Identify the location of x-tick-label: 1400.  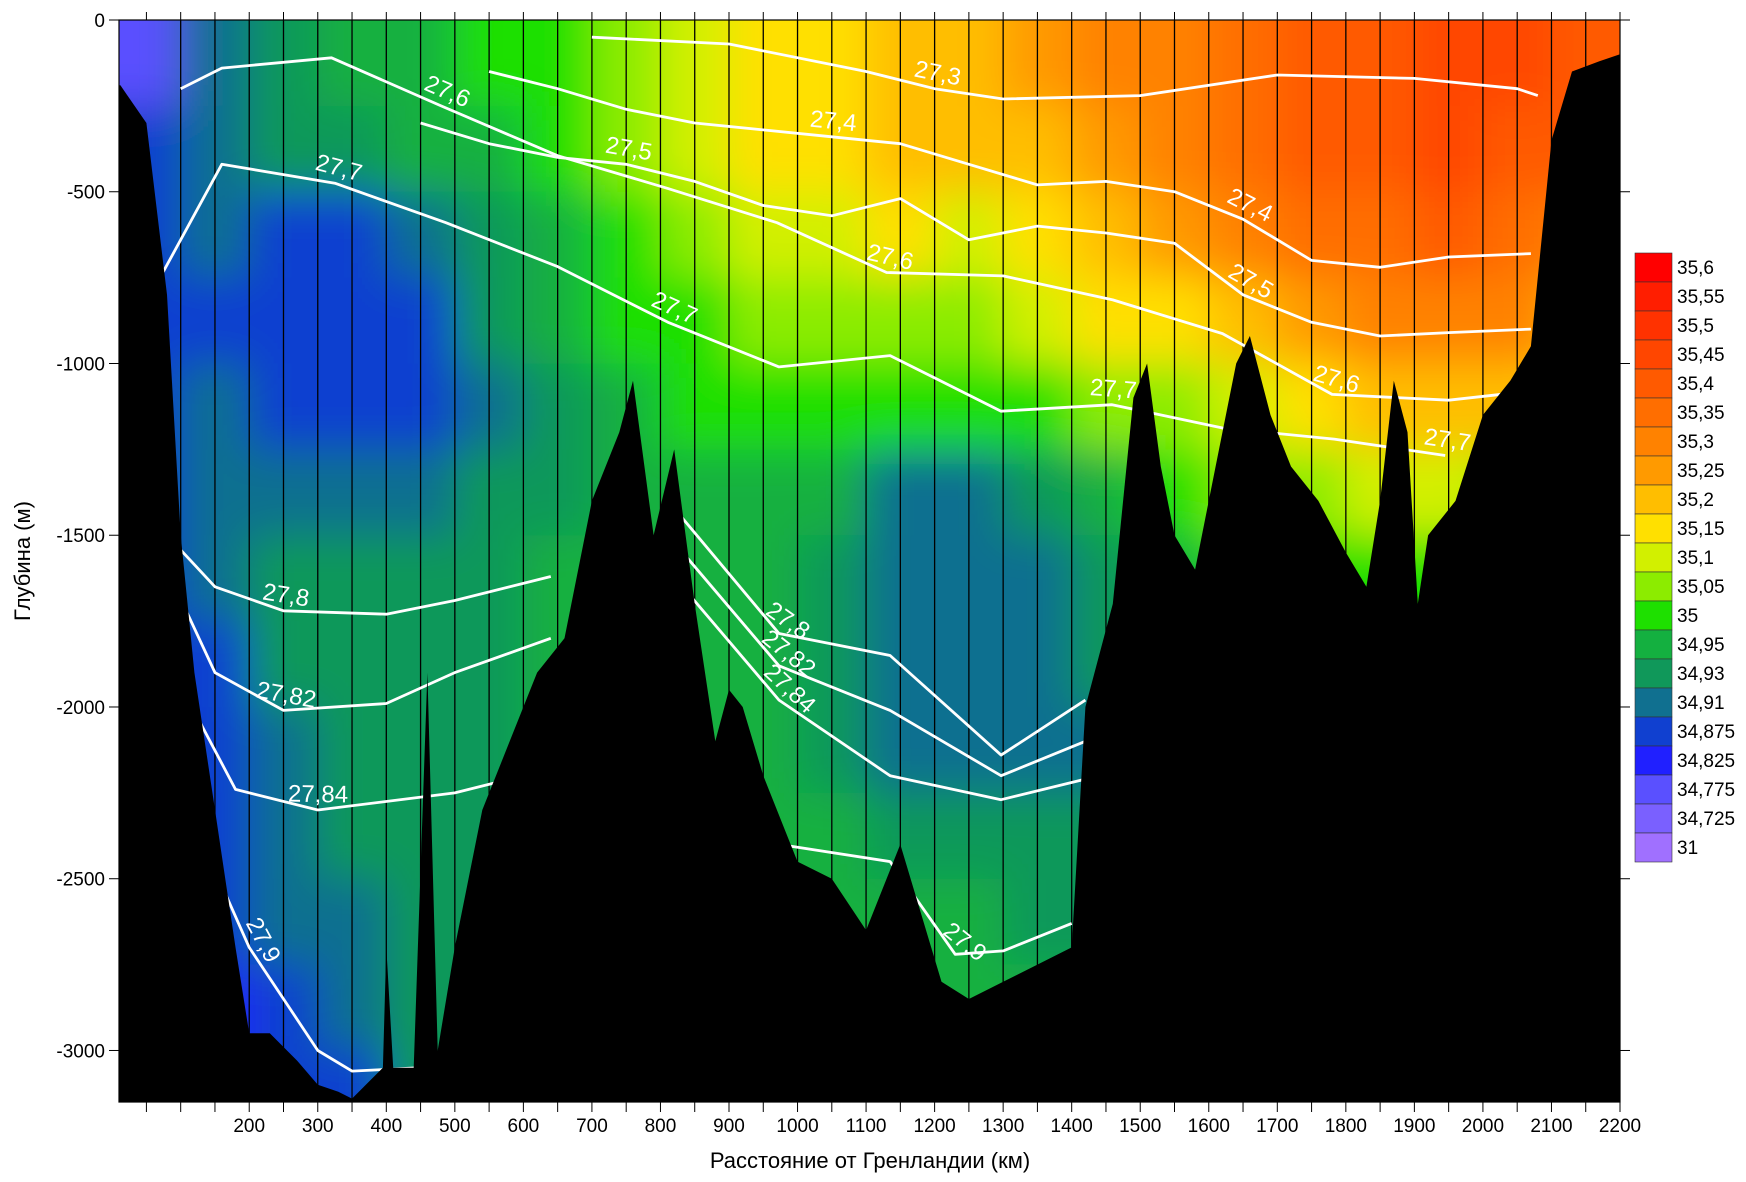
(1072, 1126).